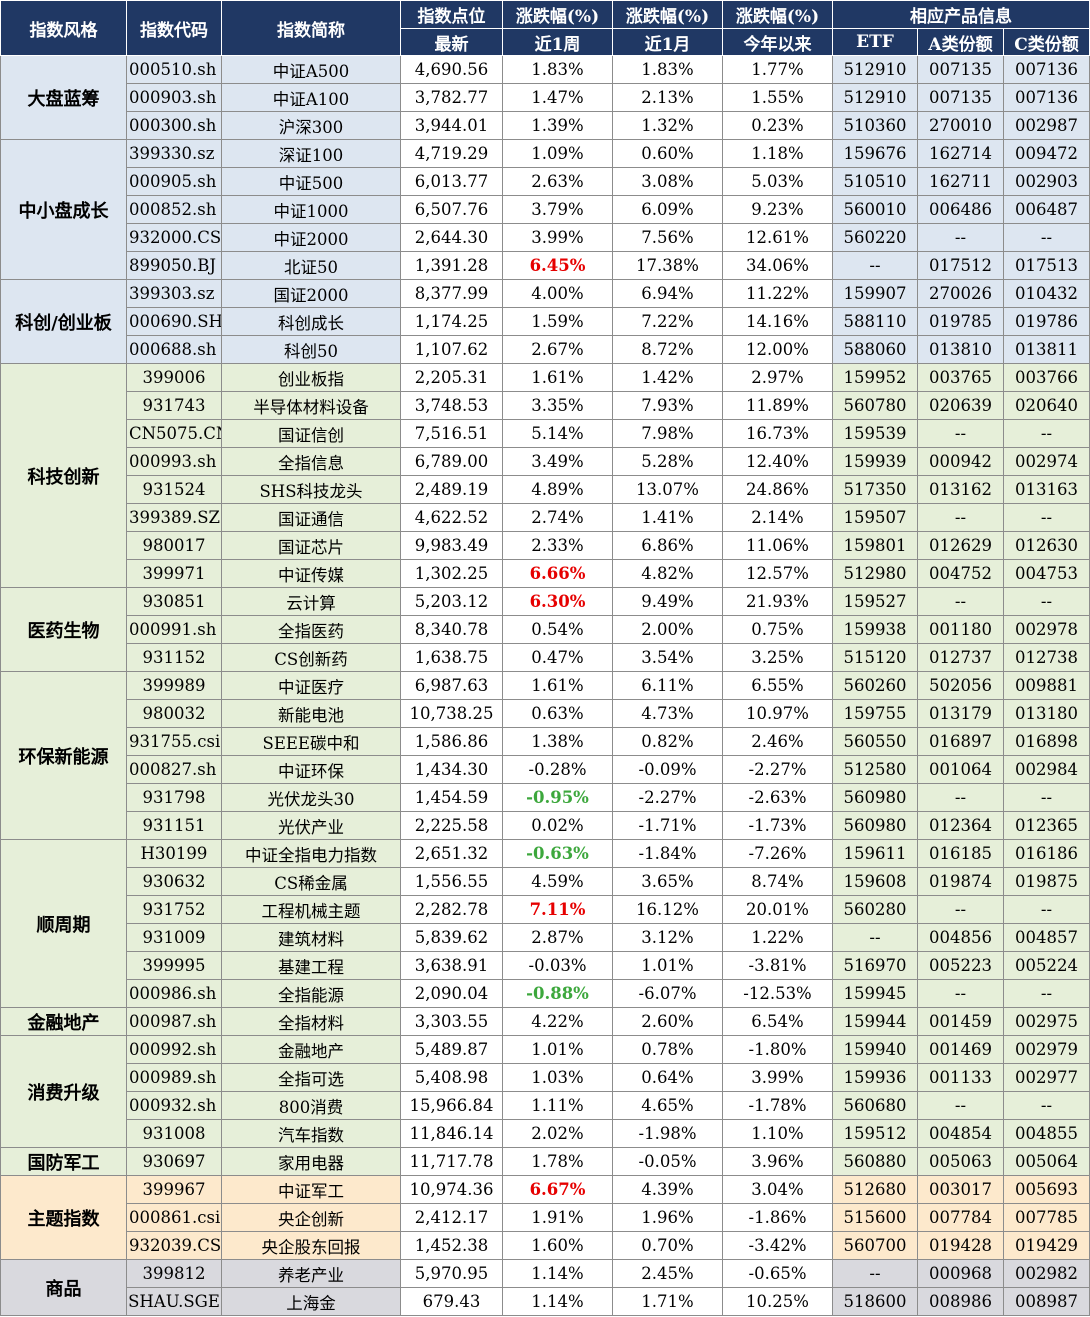 The height and width of the screenshot is (1317, 1090). What do you see at coordinates (174, 797) in the screenshot?
I see `index-code: 931798` at bounding box center [174, 797].